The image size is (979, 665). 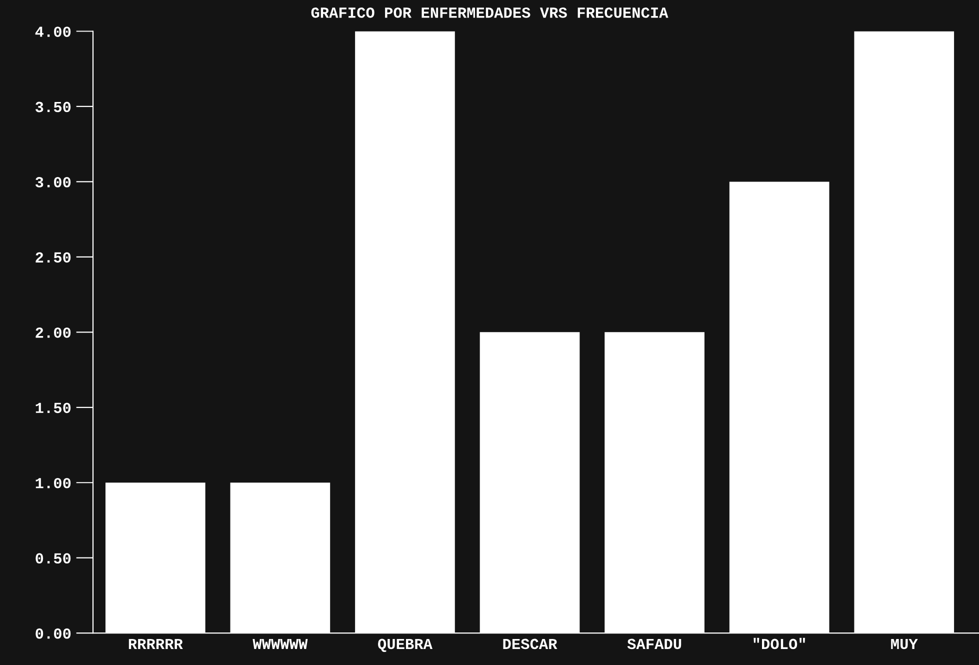 I want to click on y-tick-label: 1.00, so click(x=53, y=483).